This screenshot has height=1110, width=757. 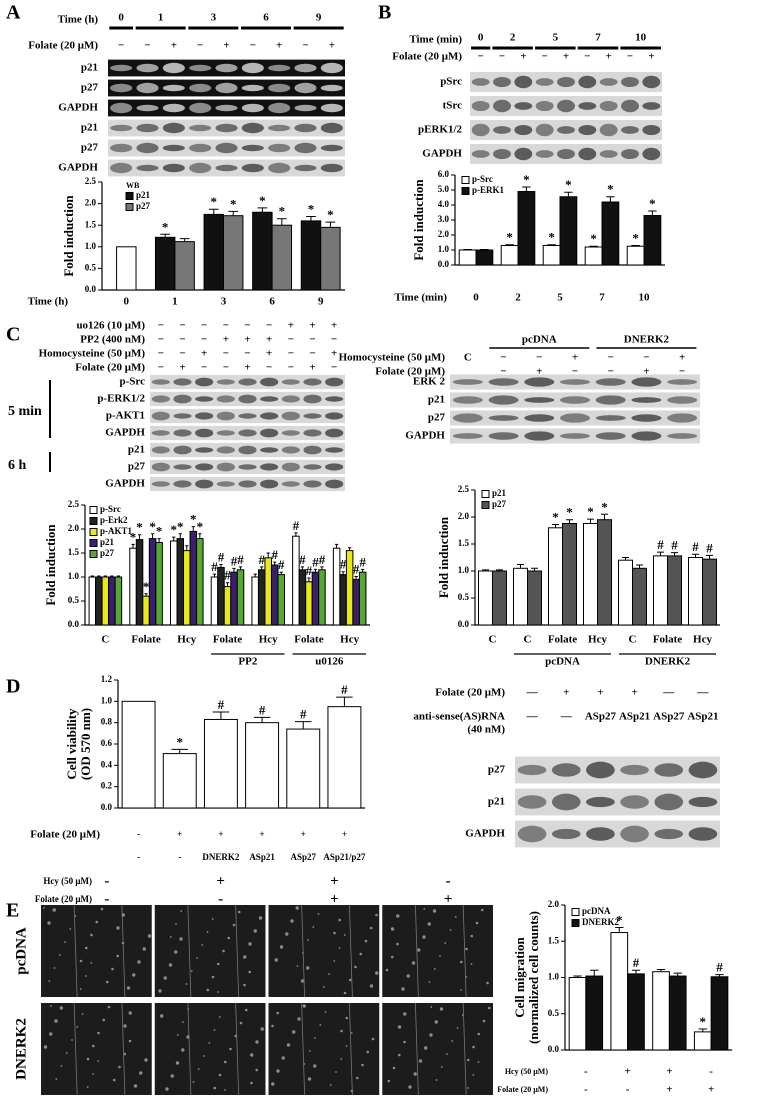 What do you see at coordinates (668, 693) in the screenshot?
I see `blot-condition-cell: —` at bounding box center [668, 693].